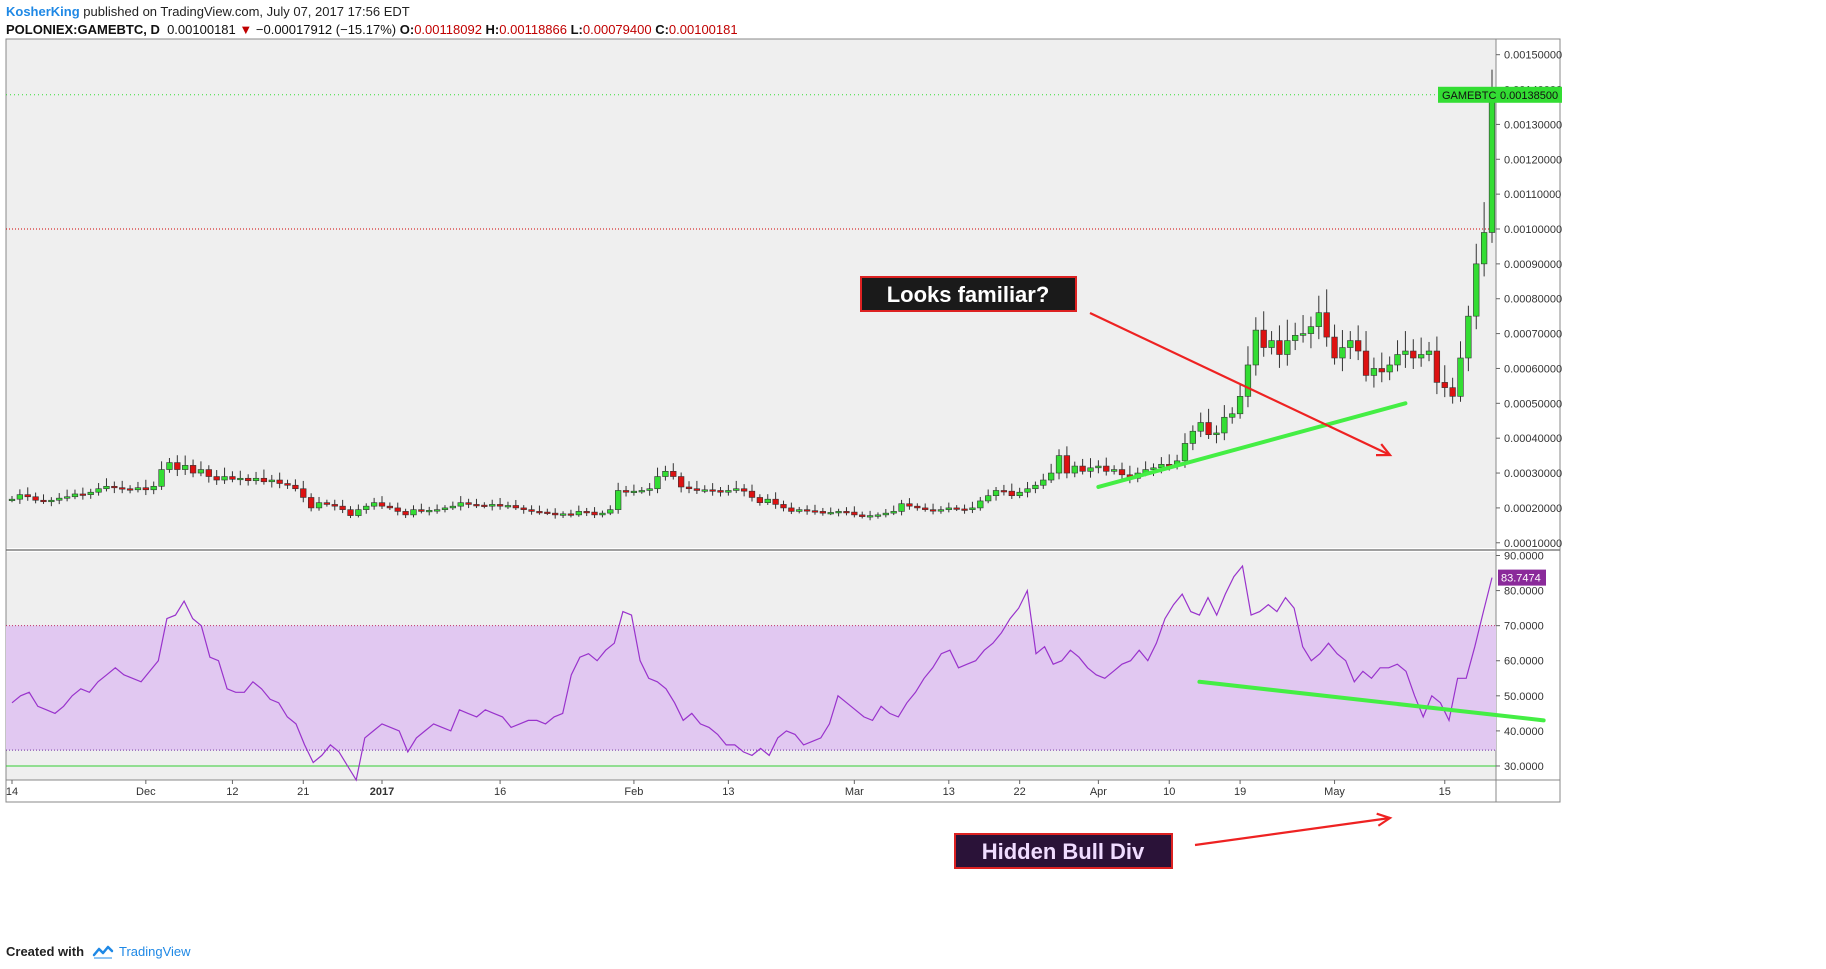 The height and width of the screenshot is (969, 1826). What do you see at coordinates (43, 11) in the screenshot?
I see `author-name: KosherKing` at bounding box center [43, 11].